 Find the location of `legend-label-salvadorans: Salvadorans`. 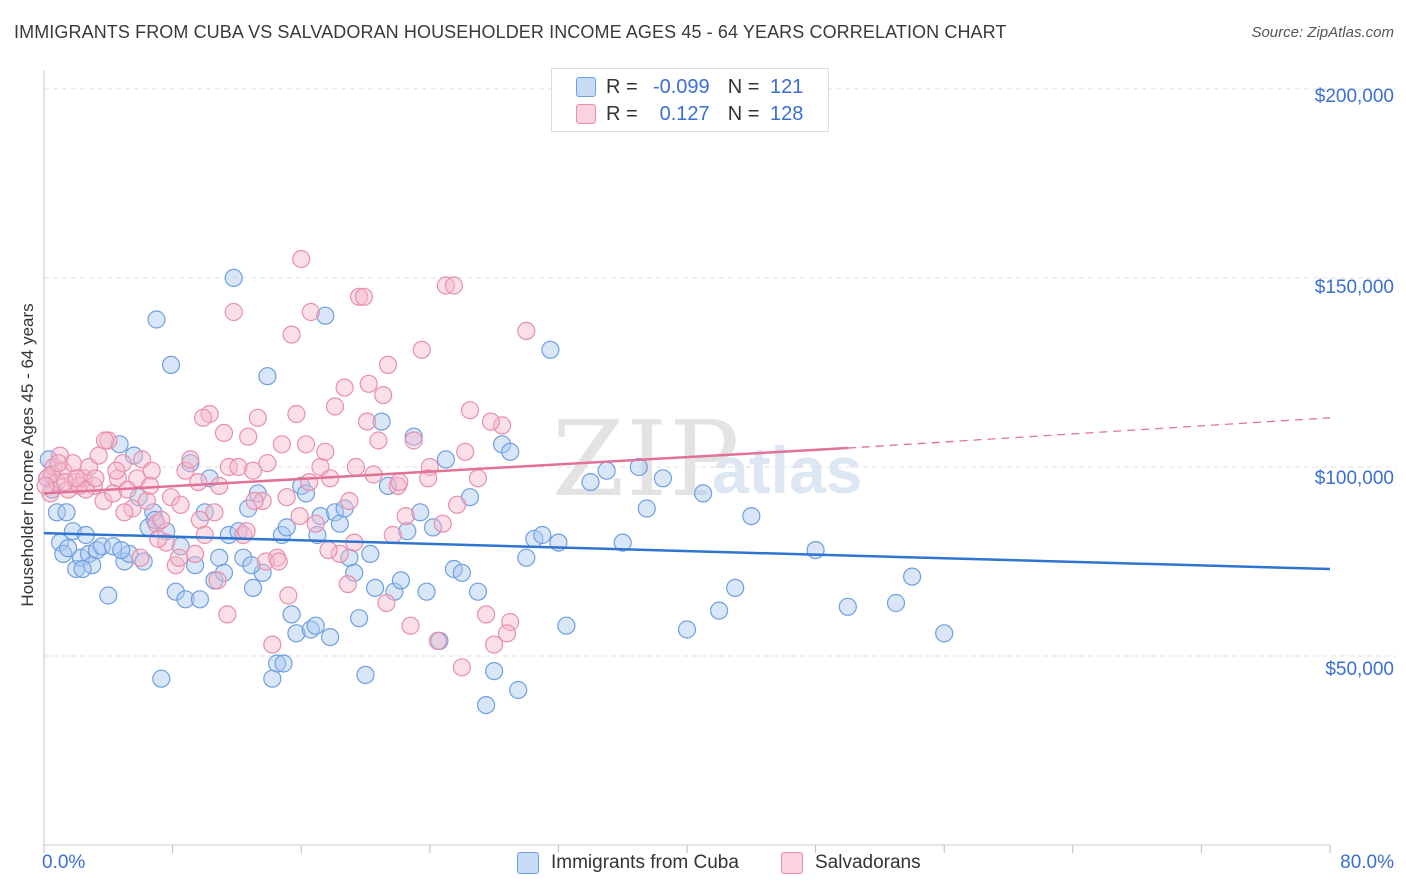

legend-label-salvadorans: Salvadorans is located at coordinates (868, 862).